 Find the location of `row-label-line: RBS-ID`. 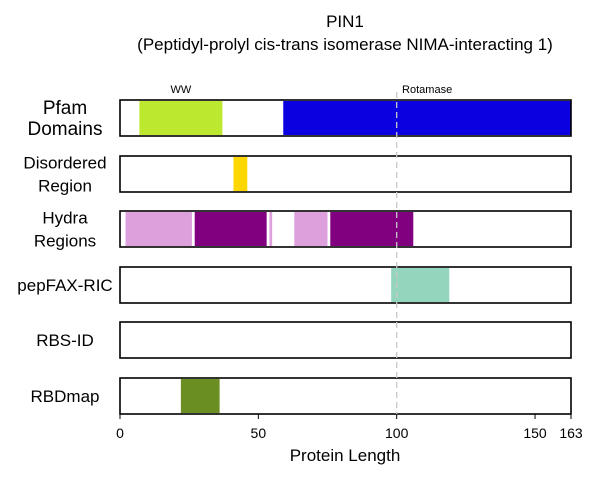

row-label-line: RBS-ID is located at coordinates (65, 340).